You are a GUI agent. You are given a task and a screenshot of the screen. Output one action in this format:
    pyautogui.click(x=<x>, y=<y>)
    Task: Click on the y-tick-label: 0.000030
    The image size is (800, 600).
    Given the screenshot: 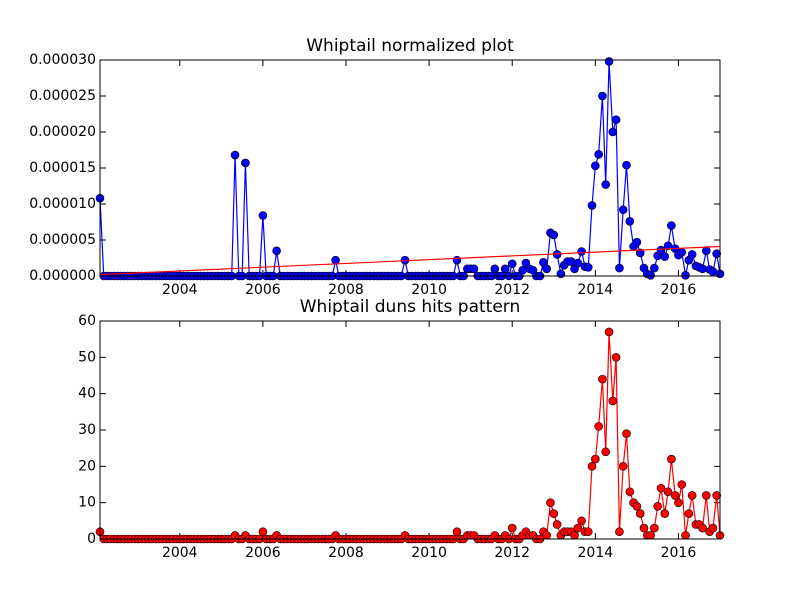 What is the action you would take?
    pyautogui.click(x=62, y=60)
    